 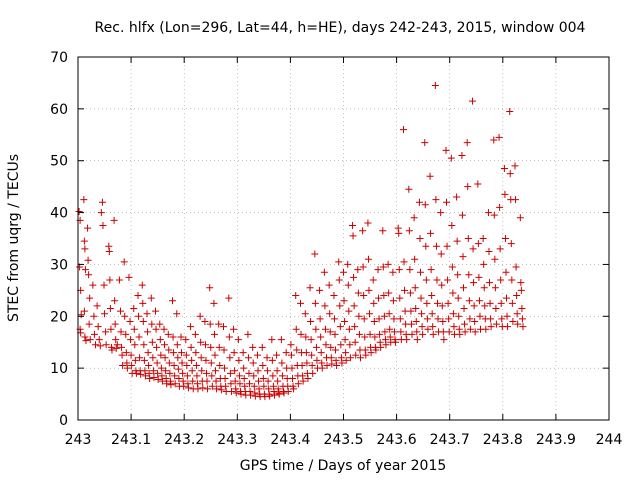 What do you see at coordinates (556, 440) in the screenshot?
I see `x-tick-label: 243.9` at bounding box center [556, 440].